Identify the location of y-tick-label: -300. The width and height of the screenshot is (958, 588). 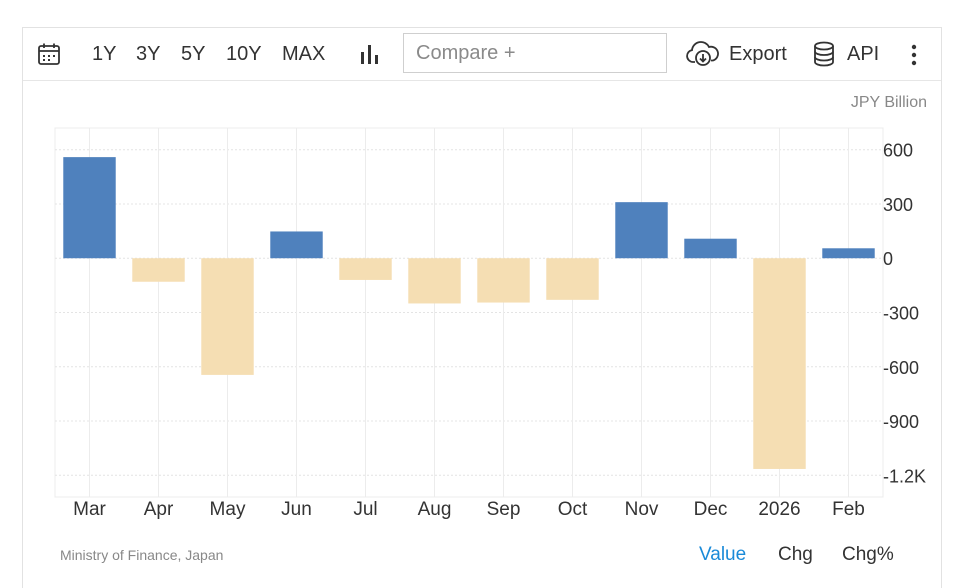
(901, 314).